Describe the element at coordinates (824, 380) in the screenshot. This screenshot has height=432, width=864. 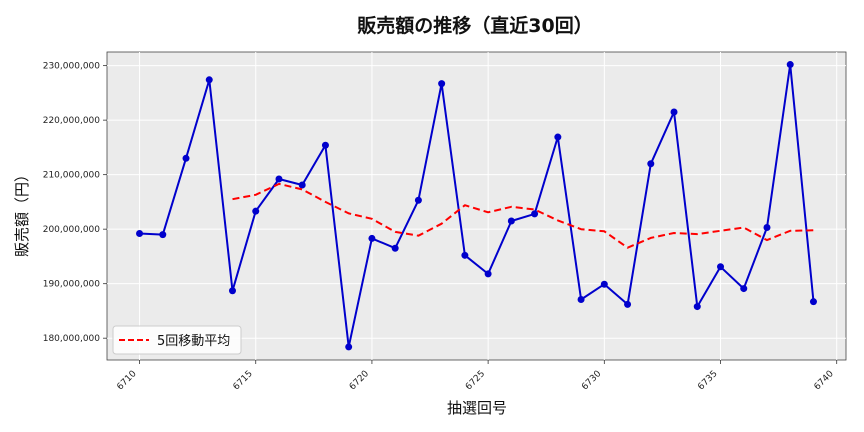
I see `x-tick-label: 6740` at that location.